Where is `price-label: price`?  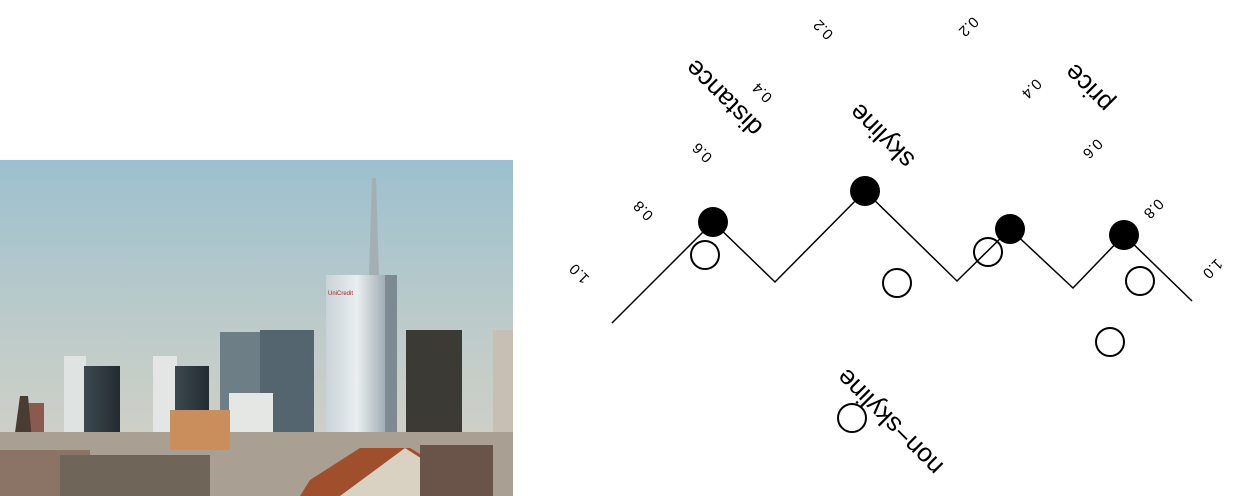
price-label: price is located at coordinates (1088, 88).